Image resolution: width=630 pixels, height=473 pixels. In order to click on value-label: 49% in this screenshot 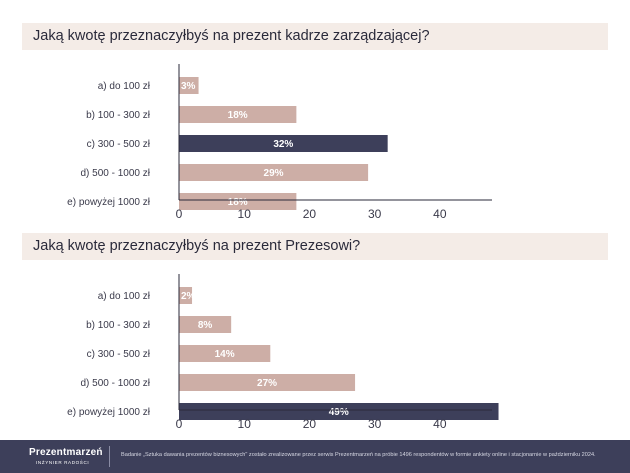, I will do `click(339, 412)`.